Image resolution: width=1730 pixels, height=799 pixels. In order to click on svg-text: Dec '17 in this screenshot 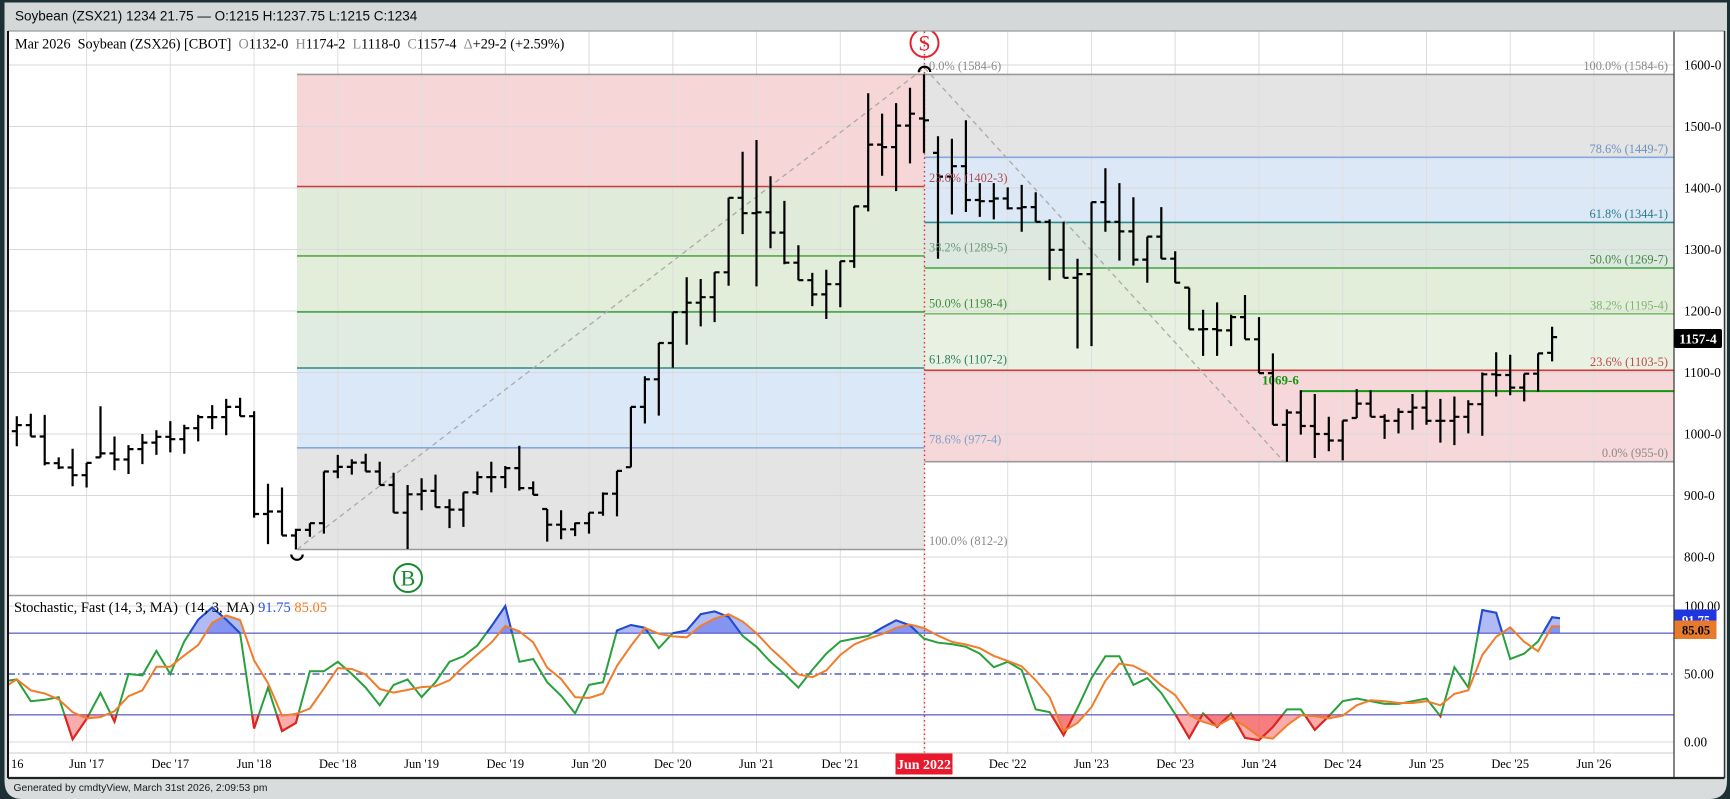, I will do `click(170, 764)`.